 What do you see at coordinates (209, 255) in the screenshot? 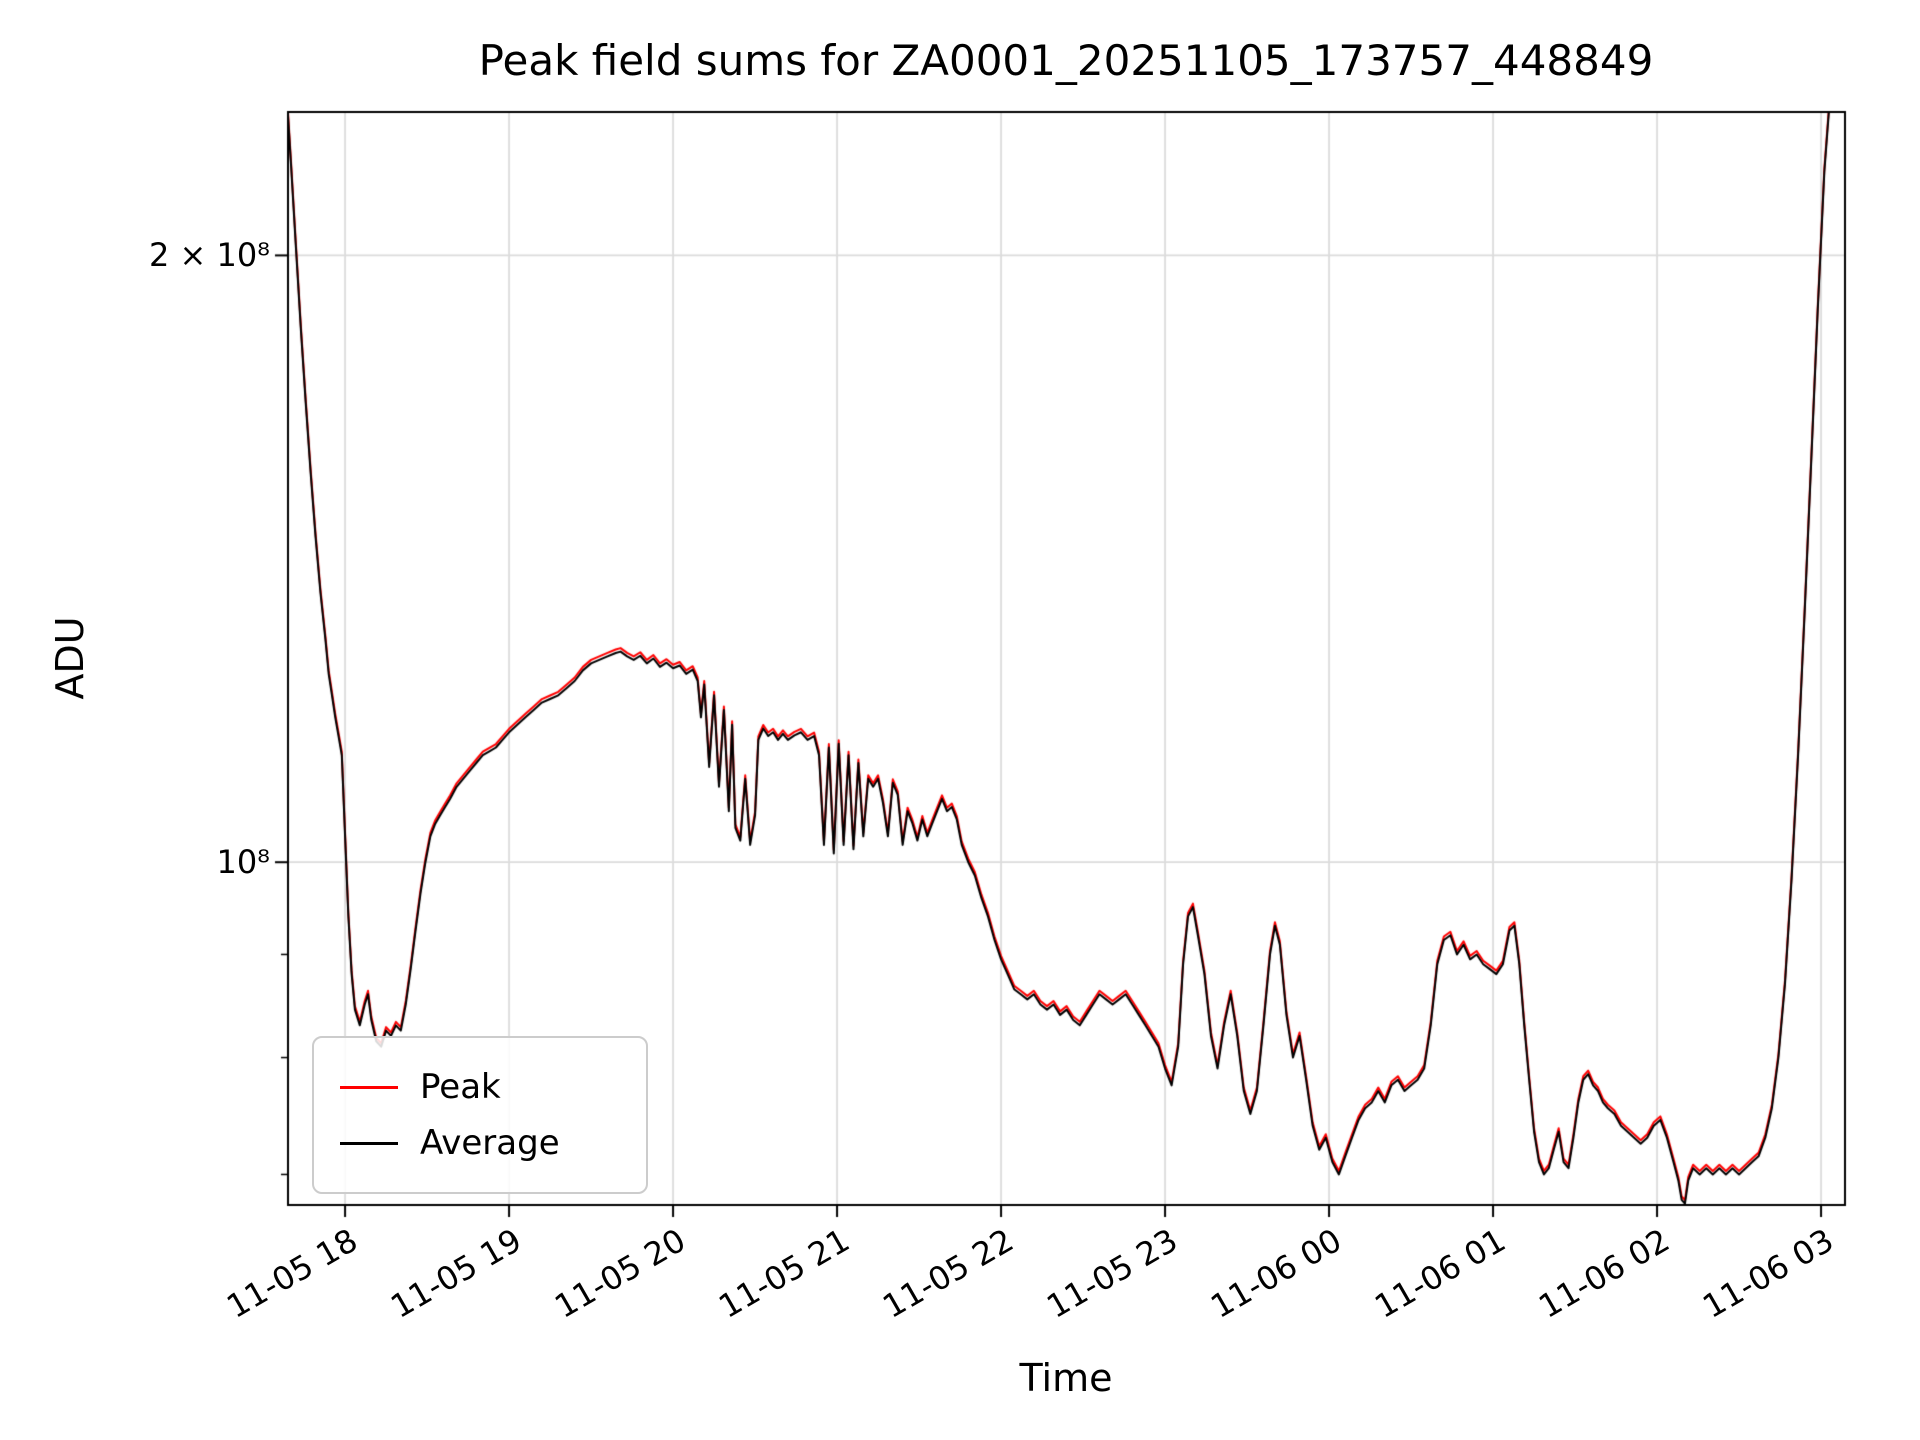
I see `y-tick-label: 2 × 10⁸` at bounding box center [209, 255].